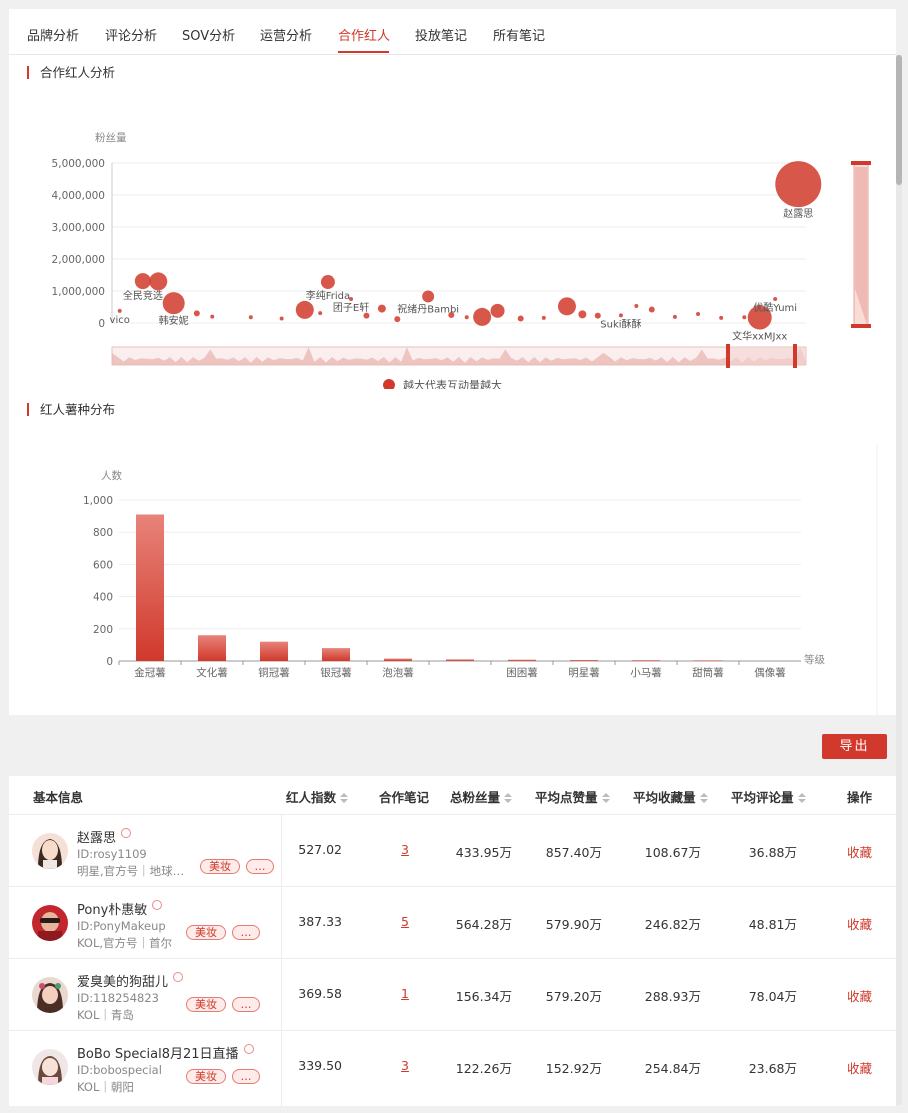 The width and height of the screenshot is (908, 1113). What do you see at coordinates (119, 1070) in the screenshot?
I see `kol-id: ID:bobospecial` at bounding box center [119, 1070].